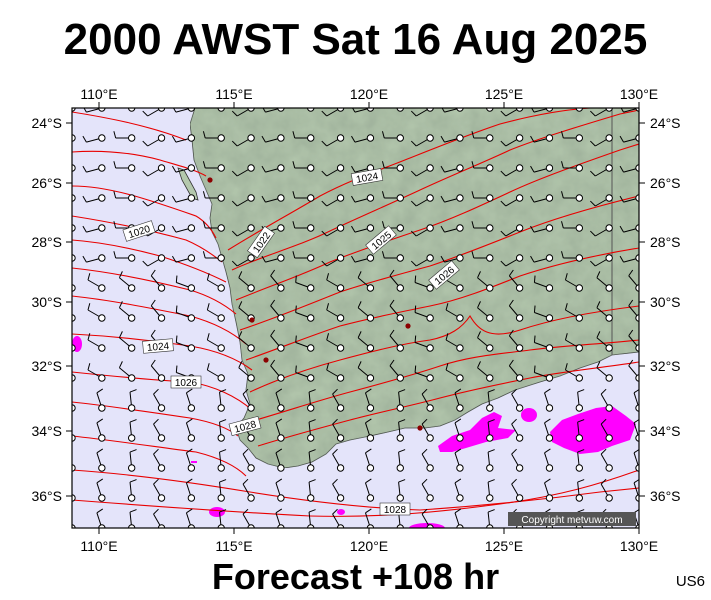  I want to click on lon-tick-label: 120°E, so click(369, 94).